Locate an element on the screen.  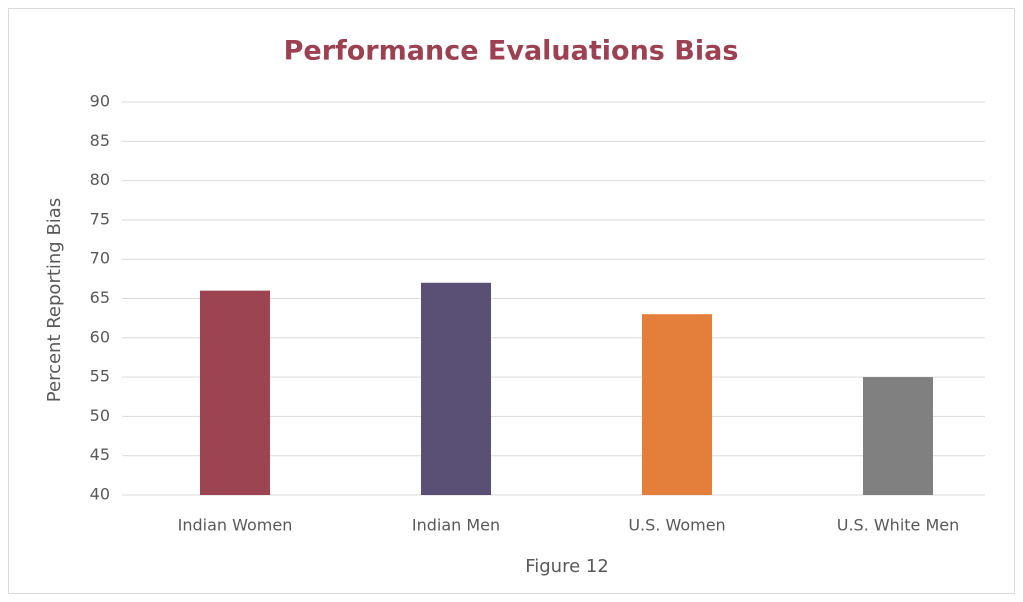
y-tick-label: 70 is located at coordinates (100, 258).